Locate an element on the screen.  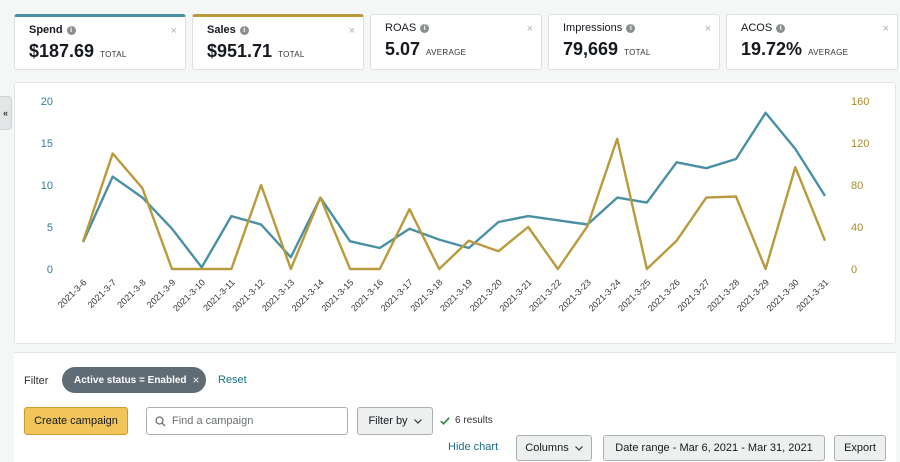
reset-filters-link: Reset is located at coordinates (232, 380).